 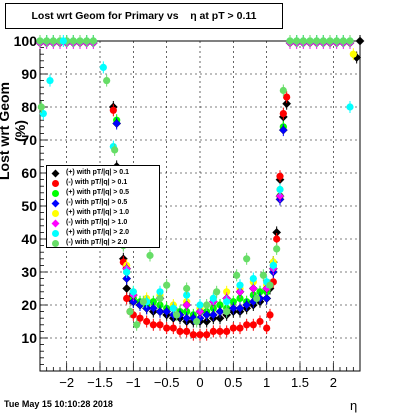 What do you see at coordinates (55, 223) in the screenshot?
I see `legend-marker` at bounding box center [55, 223].